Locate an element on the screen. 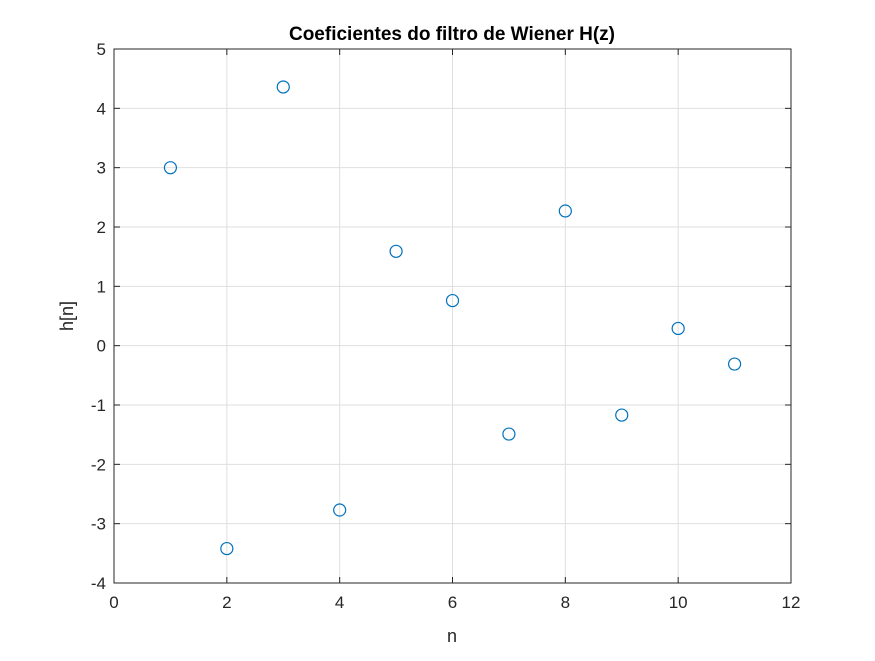 The width and height of the screenshot is (875, 661). y-tick-label: 5 is located at coordinates (101, 49).